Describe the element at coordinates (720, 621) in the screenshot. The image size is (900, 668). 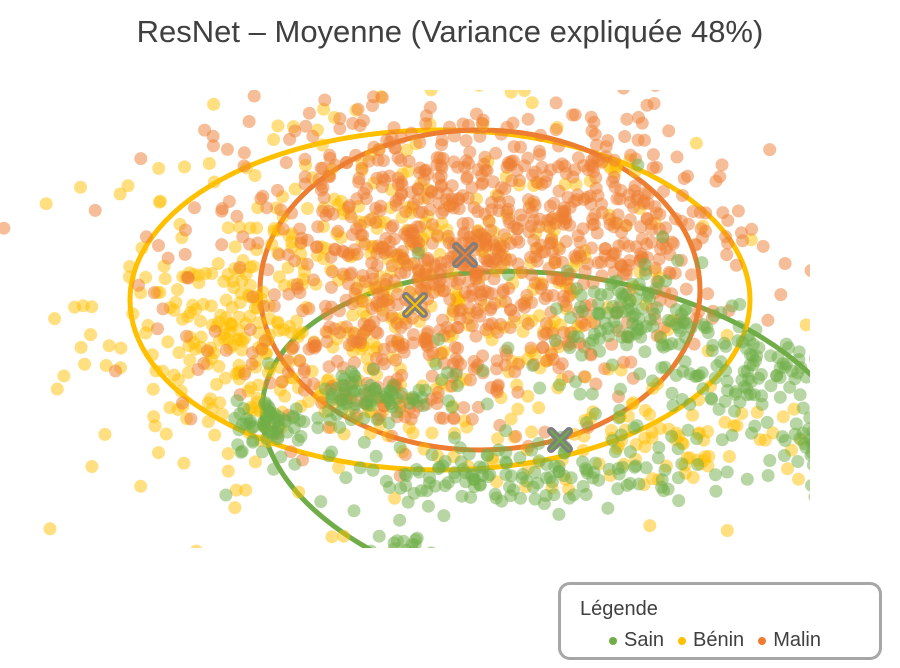
I see `legend-box: Légende Sain Bénin Malin` at that location.